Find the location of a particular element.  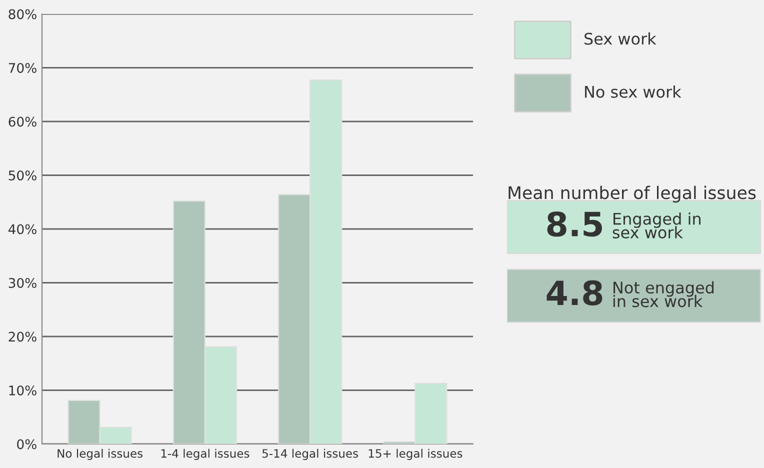

text: 8.5 is located at coordinates (574, 224).